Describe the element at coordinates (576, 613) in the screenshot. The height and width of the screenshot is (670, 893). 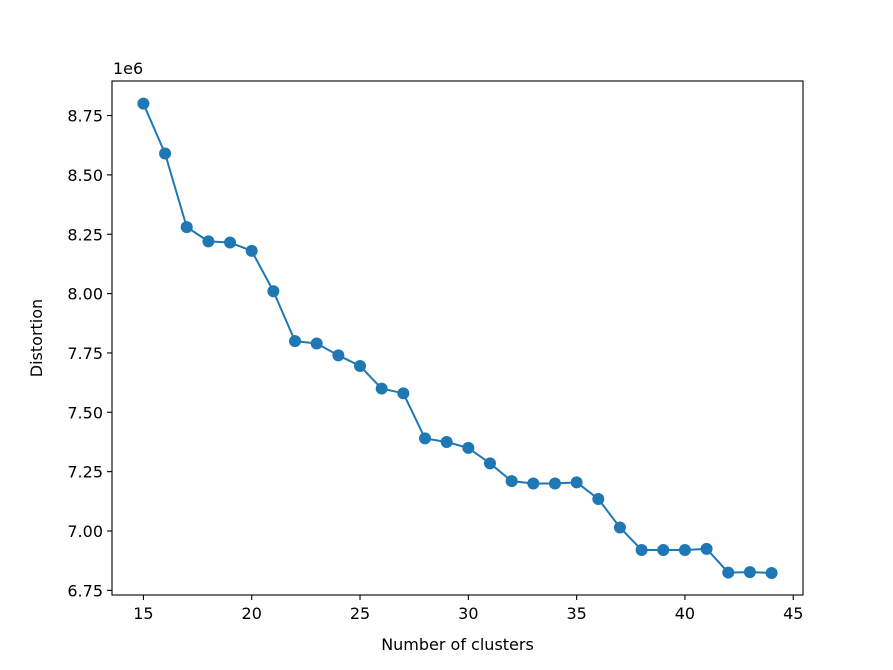
I see `x-tick-label: 35` at that location.